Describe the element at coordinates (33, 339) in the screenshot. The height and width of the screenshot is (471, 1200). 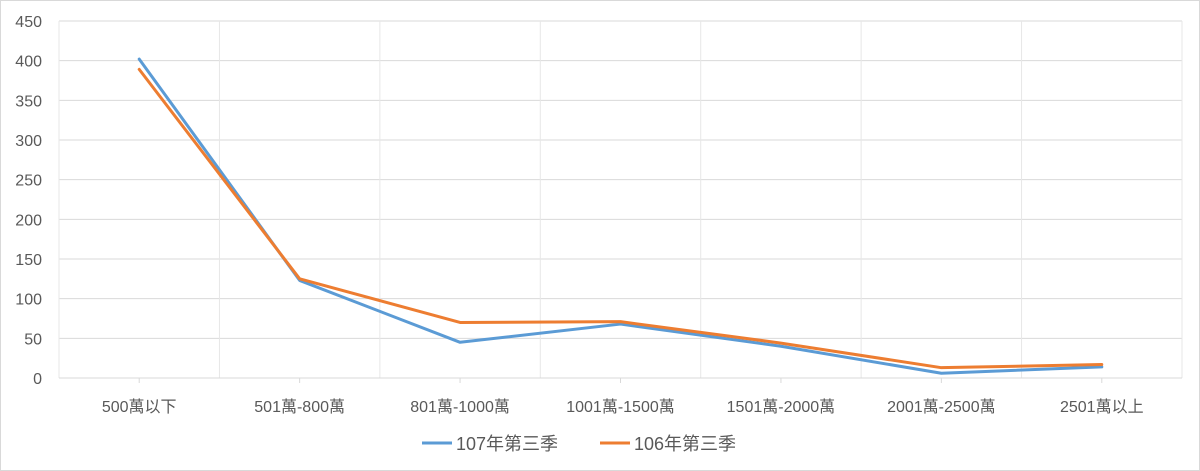
I see `y-tick-label: 50` at that location.